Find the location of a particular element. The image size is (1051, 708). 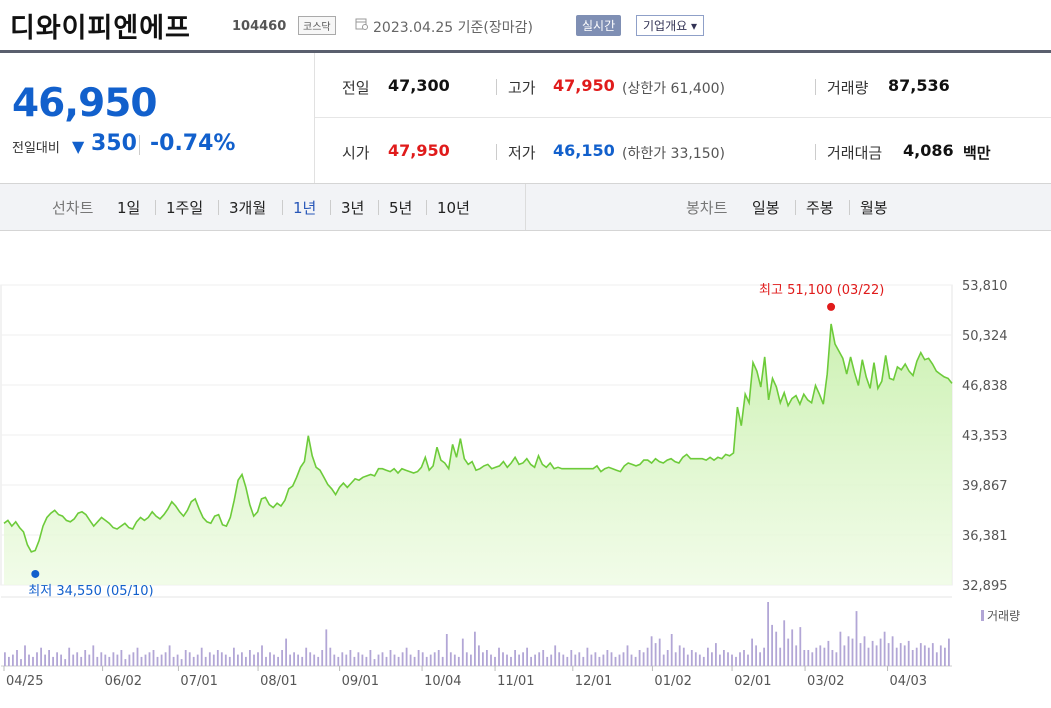

row-divider is located at coordinates (683, 117).